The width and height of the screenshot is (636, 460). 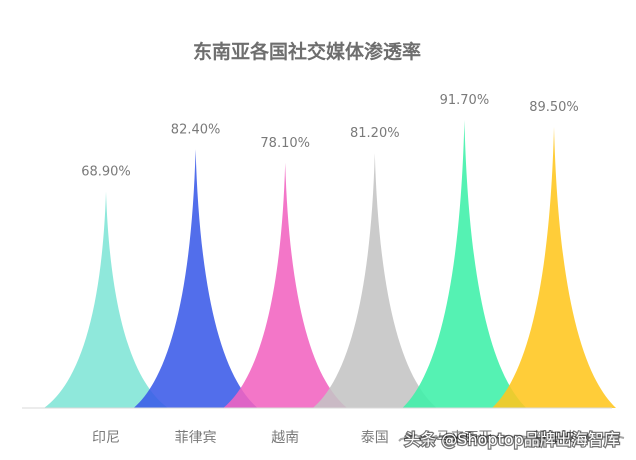 What do you see at coordinates (554, 438) in the screenshot?
I see `x-tick-label-6: 新加坡` at bounding box center [554, 438].